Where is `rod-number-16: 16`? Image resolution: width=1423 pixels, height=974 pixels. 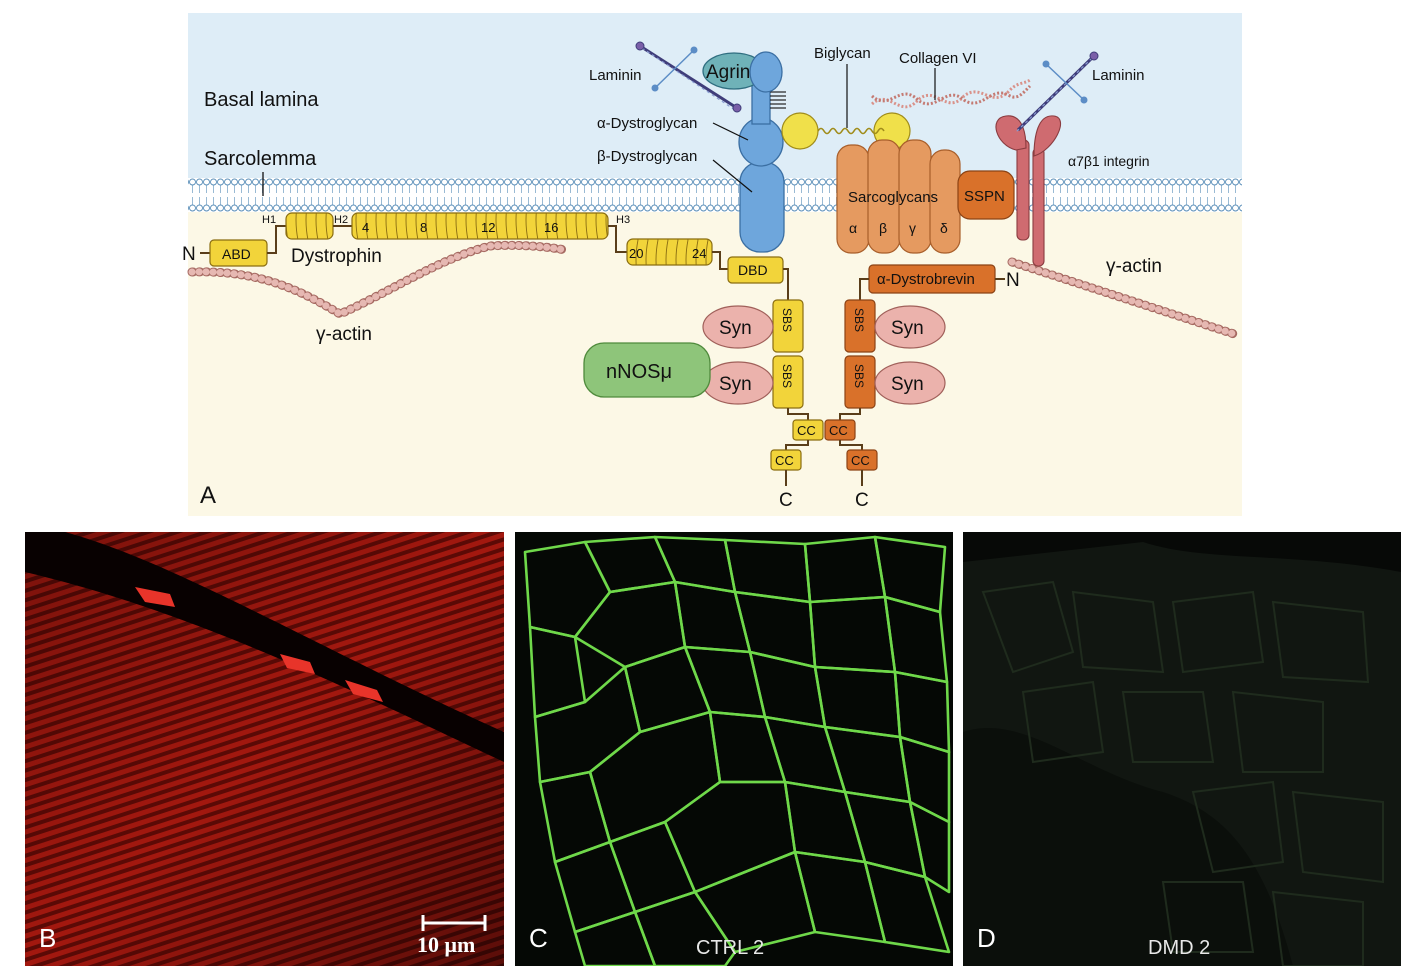 rod-number-16: 16 is located at coordinates (551, 227).